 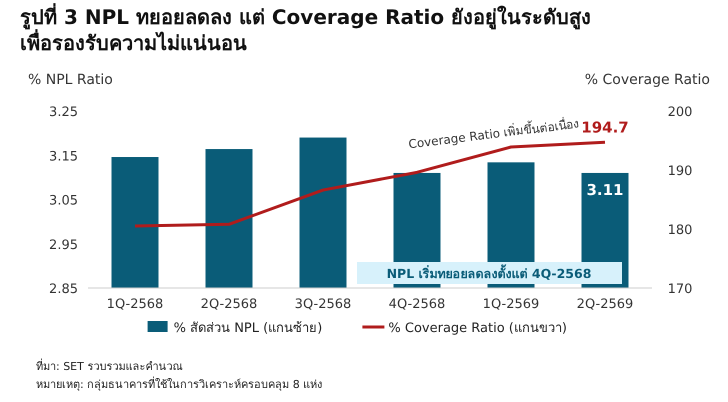 What do you see at coordinates (248, 328) in the screenshot?
I see `legend-label: % สัดส่วน NPL (แกนซ้าย)` at bounding box center [248, 328].